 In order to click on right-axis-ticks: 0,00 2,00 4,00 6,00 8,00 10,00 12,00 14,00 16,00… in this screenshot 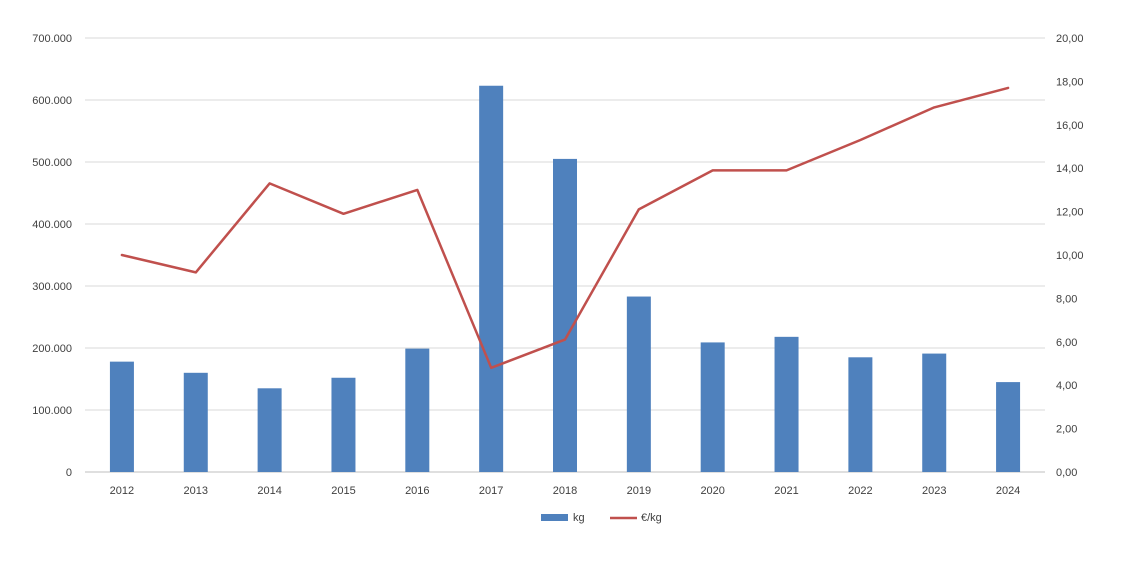, I will do `click(1070, 256)`.